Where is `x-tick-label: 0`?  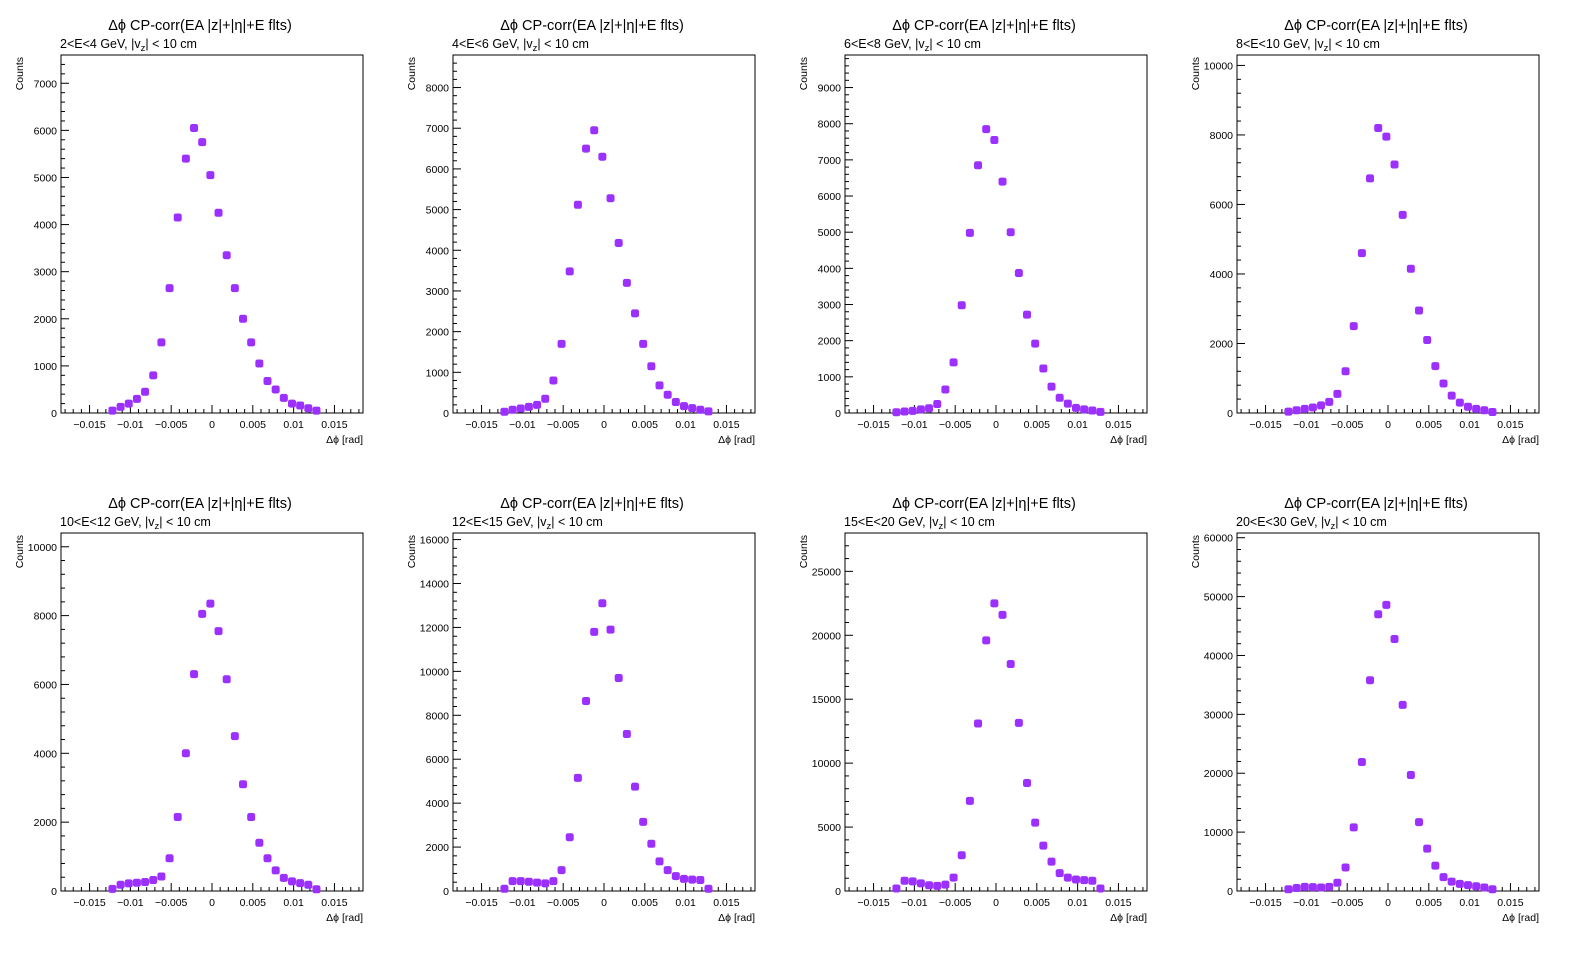
x-tick-label: 0 is located at coordinates (1388, 425).